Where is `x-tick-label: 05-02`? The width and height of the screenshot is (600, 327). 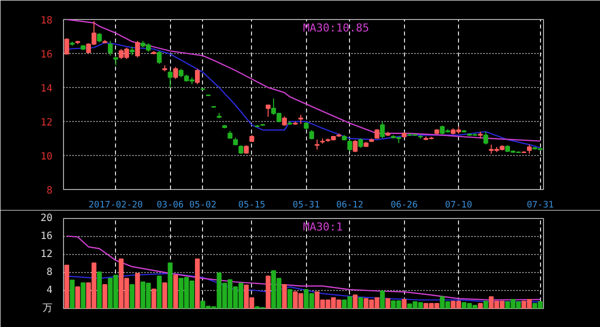
x-tick-label: 05-02 is located at coordinates (202, 205).